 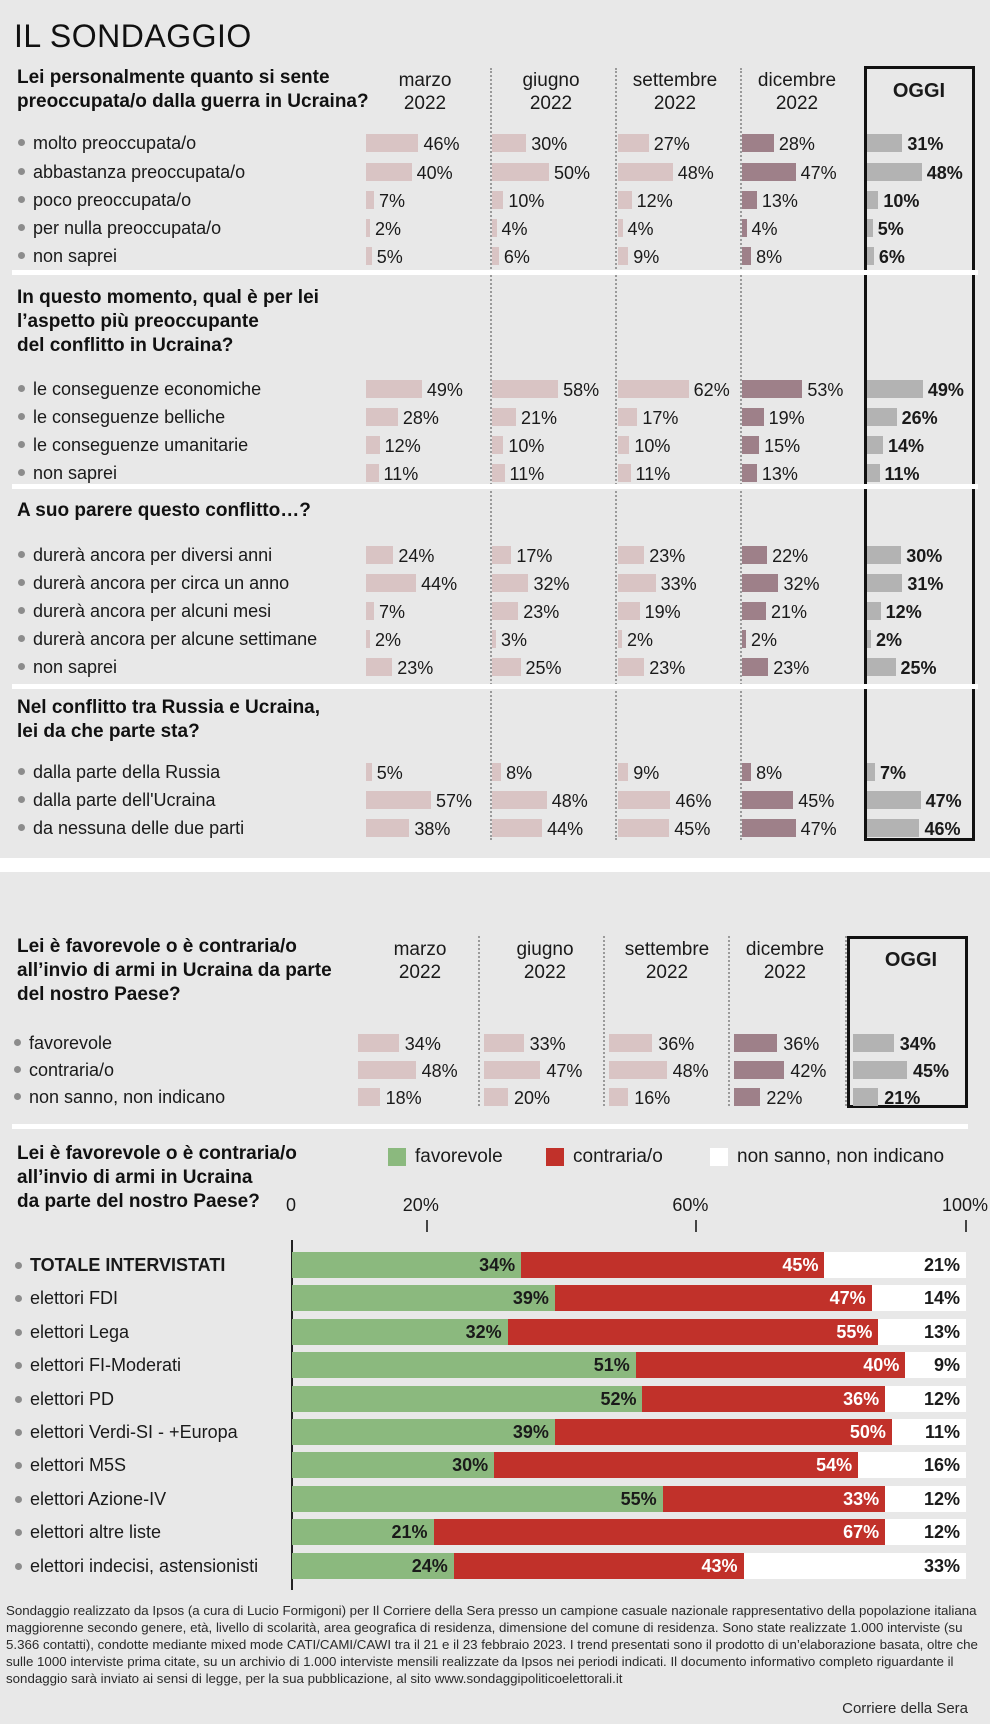 I want to click on category-label: elettori Lega, so click(x=80, y=1331).